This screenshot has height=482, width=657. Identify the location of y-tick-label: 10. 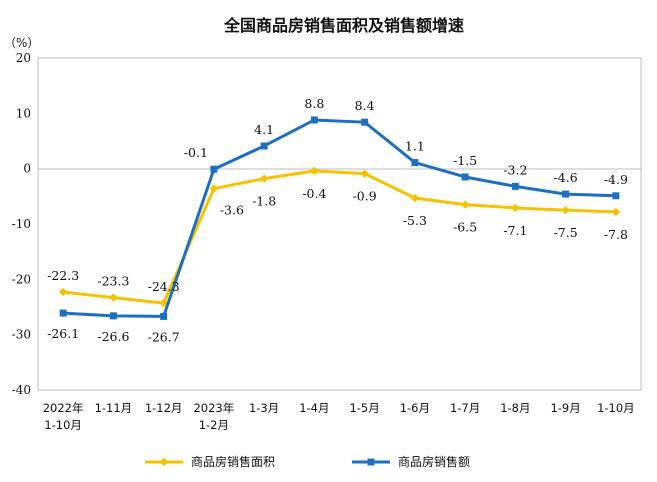
(23, 113).